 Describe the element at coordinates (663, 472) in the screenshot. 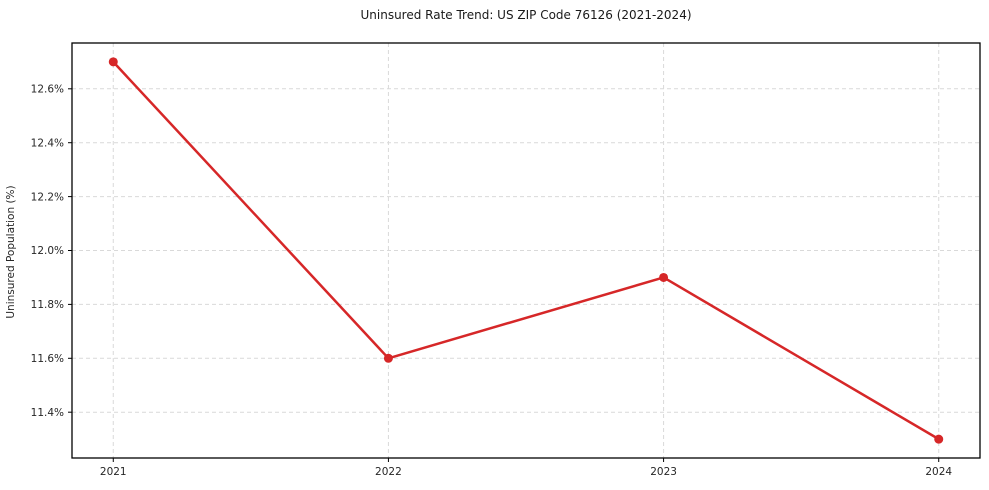

I see `x-tick-label: 2023` at that location.